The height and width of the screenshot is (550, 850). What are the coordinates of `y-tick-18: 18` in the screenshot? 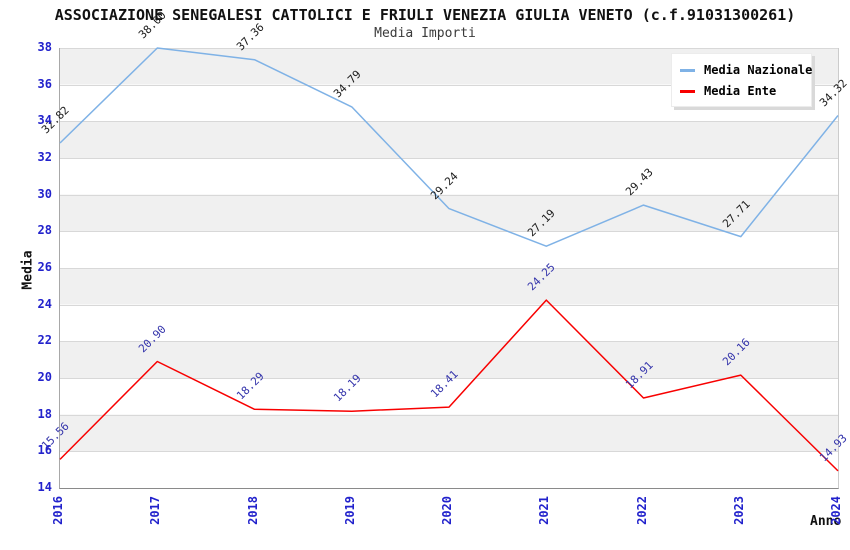 It's located at (44, 413).